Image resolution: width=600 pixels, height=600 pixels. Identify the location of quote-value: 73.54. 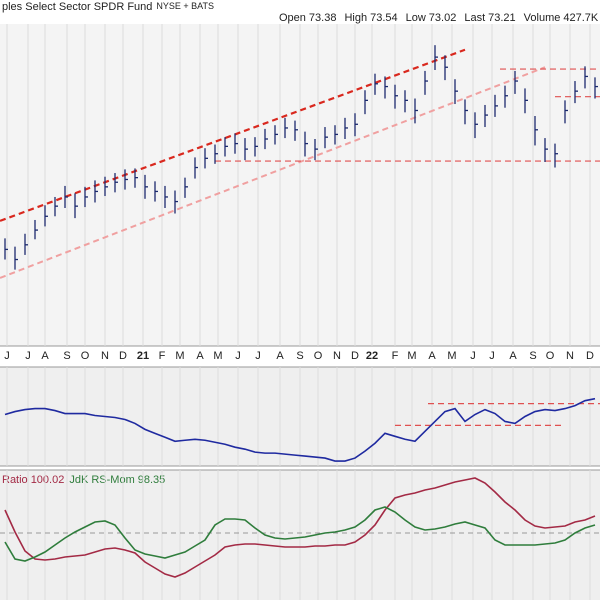
(384, 18).